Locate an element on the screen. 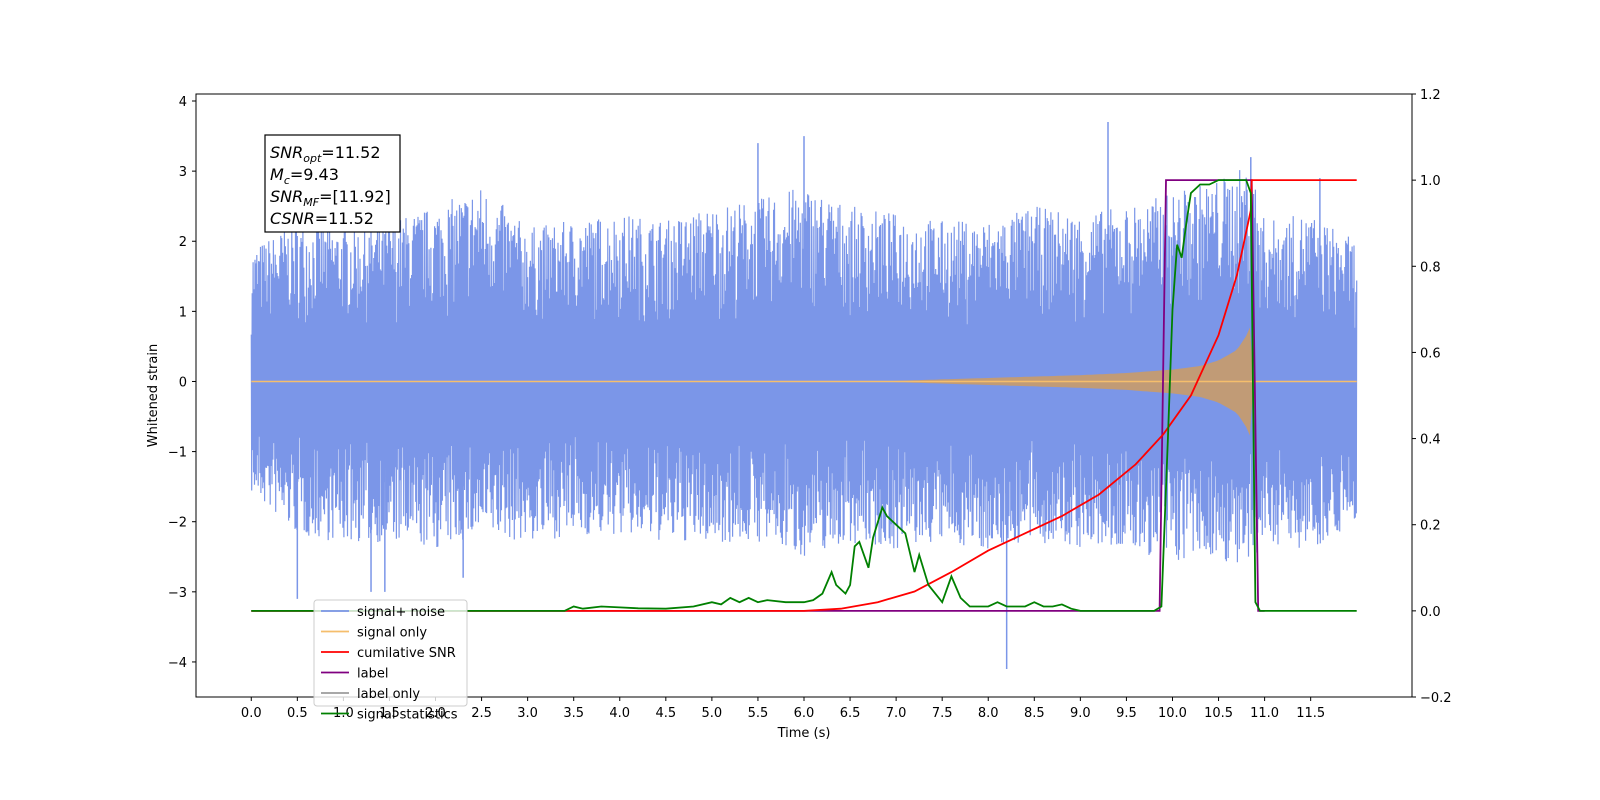 The image size is (1600, 800). legend-entry: signal only is located at coordinates (392, 633).